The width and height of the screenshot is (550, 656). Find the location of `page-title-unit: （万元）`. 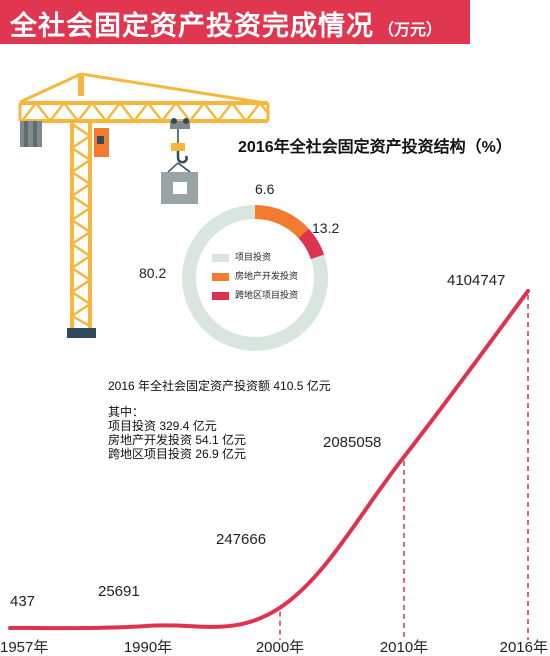

page-title-unit: （万元） is located at coordinates (410, 30).